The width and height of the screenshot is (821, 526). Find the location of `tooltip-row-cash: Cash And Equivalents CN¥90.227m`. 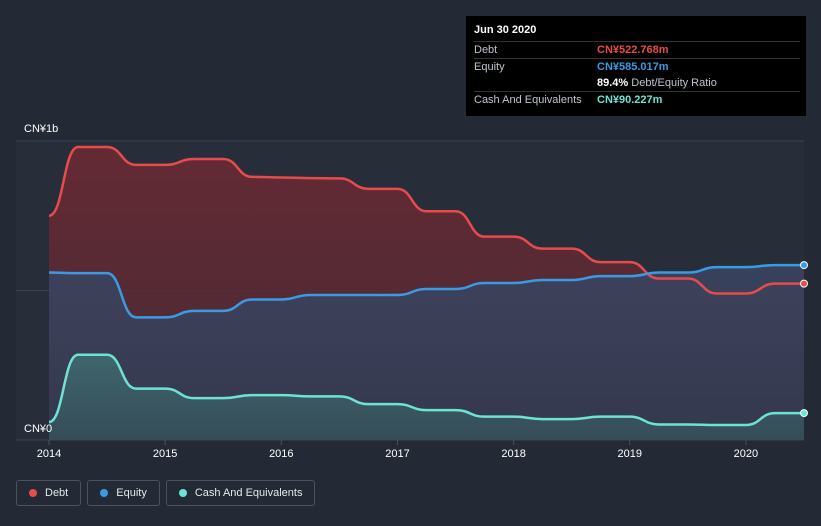

tooltip-row-cash: Cash And Equivalents CN¥90.227m is located at coordinates (637, 99).